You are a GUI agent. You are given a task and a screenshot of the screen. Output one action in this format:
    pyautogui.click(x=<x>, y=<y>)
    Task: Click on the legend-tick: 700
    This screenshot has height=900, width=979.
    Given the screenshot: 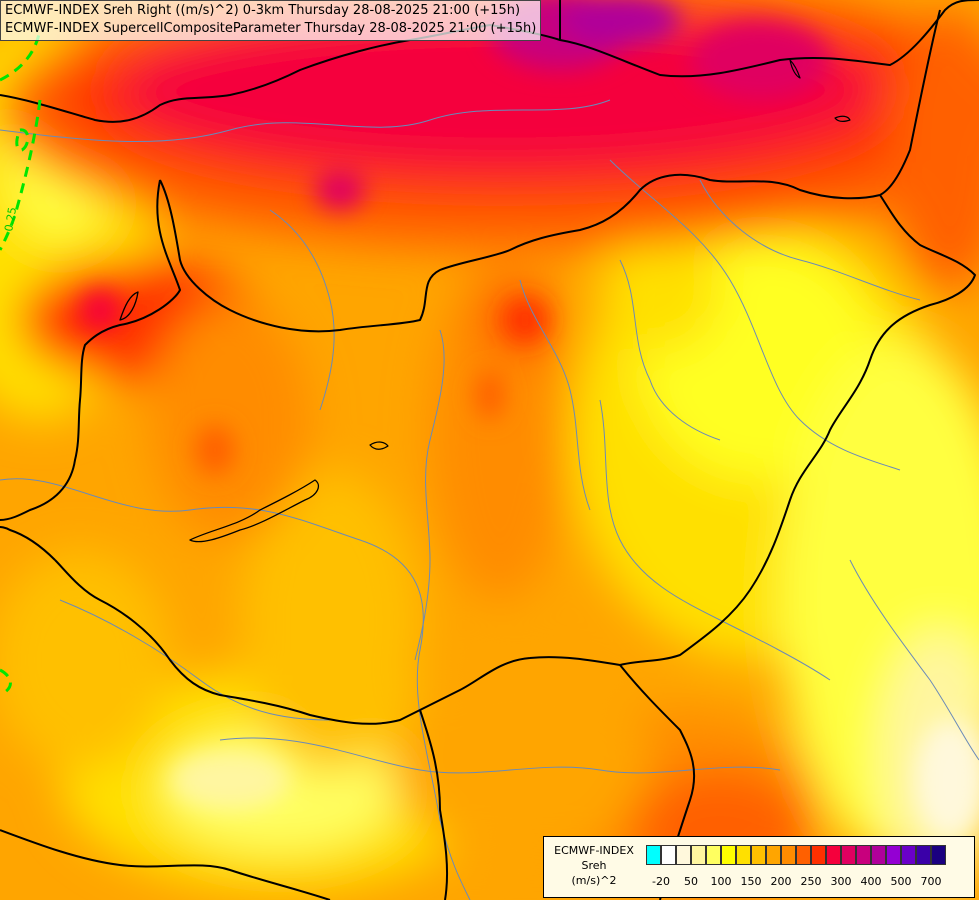 What is the action you would take?
    pyautogui.click(x=931, y=881)
    